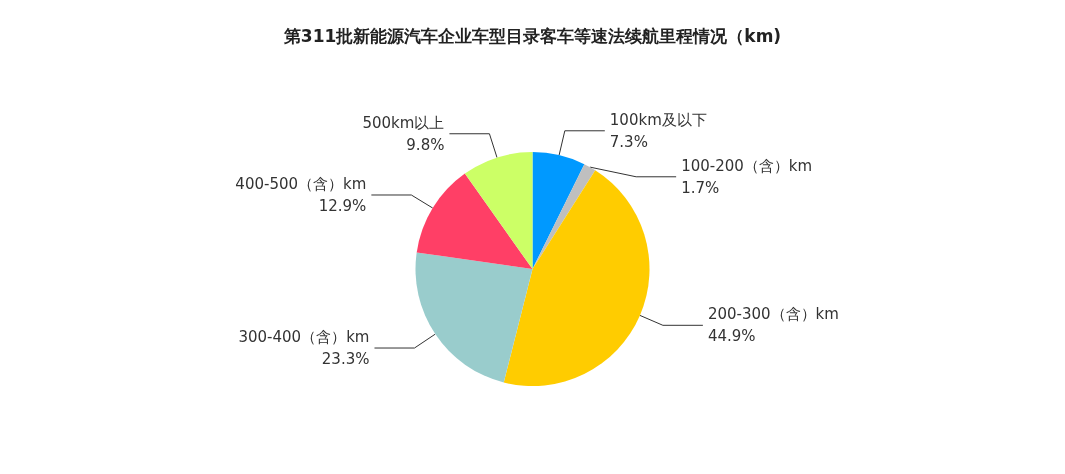  What do you see at coordinates (425, 144) in the screenshot?
I see `data-label: 9.8%` at bounding box center [425, 144].